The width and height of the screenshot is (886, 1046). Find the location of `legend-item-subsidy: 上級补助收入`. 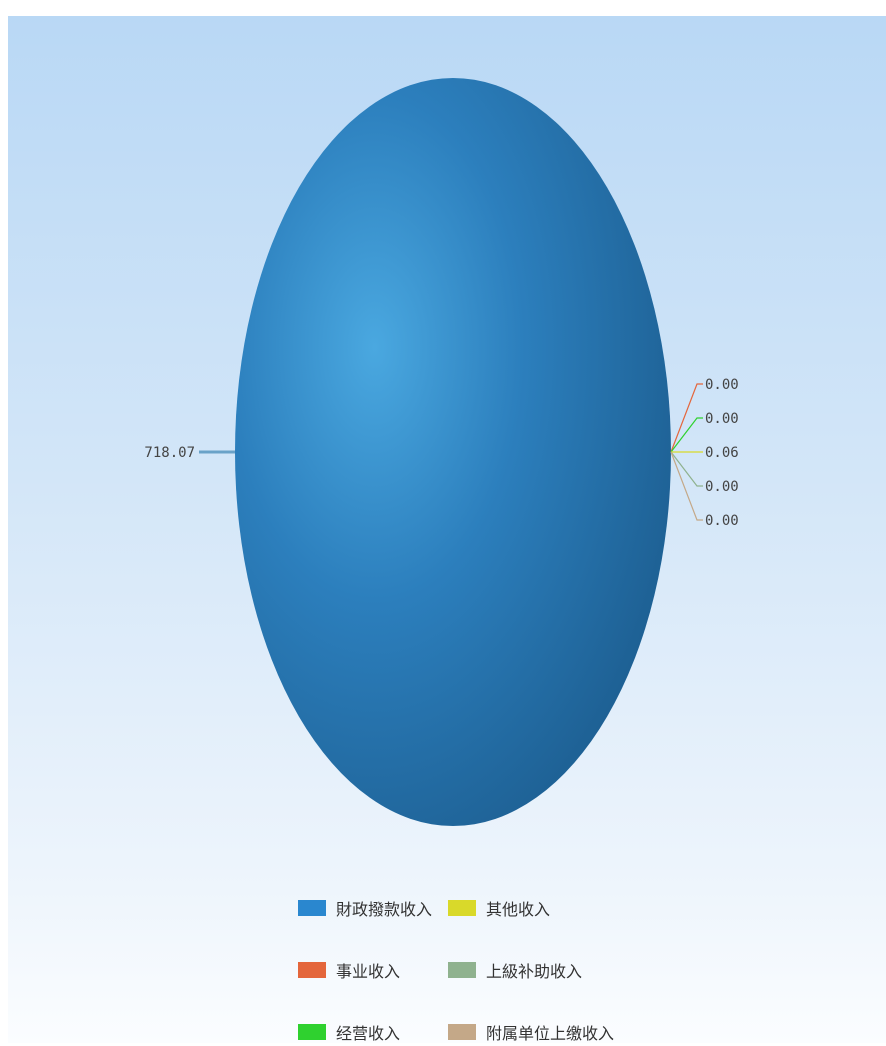

legend-item-subsidy: 上級补助收入 is located at coordinates (538, 970).